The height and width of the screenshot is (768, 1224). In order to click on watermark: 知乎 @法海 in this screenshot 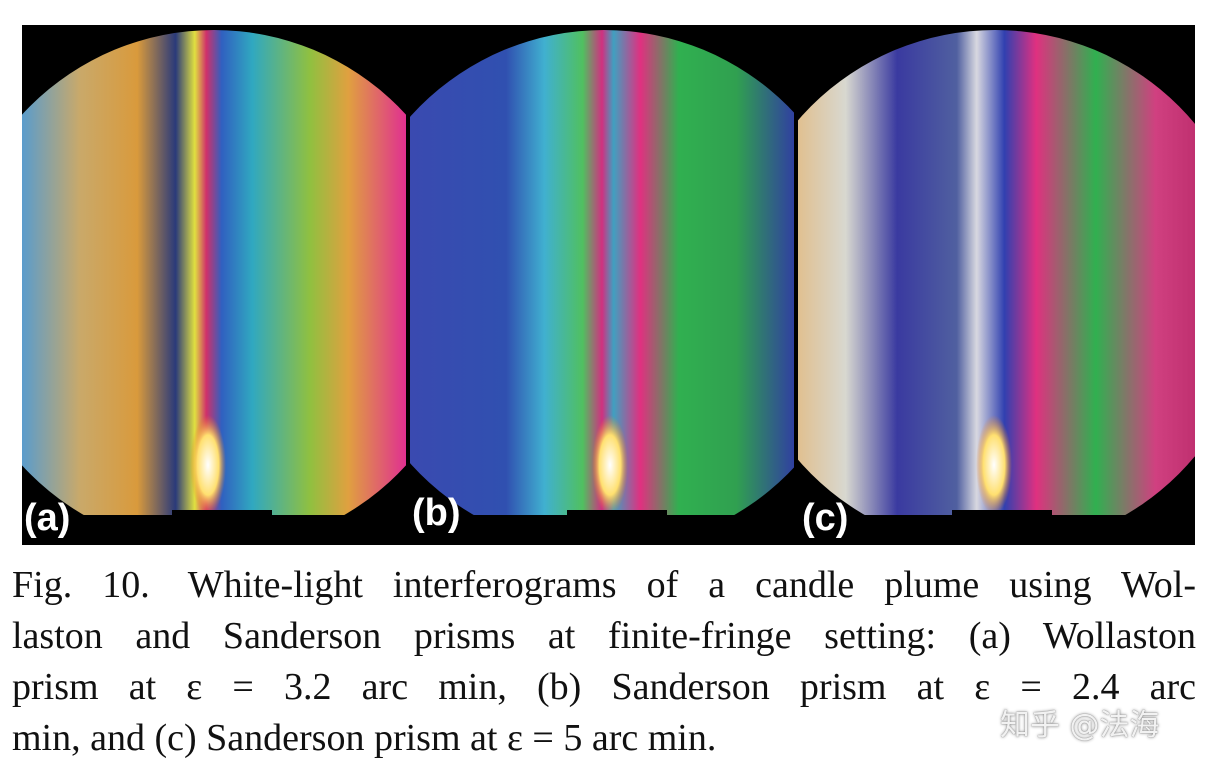, I will do `click(1080, 725)`.